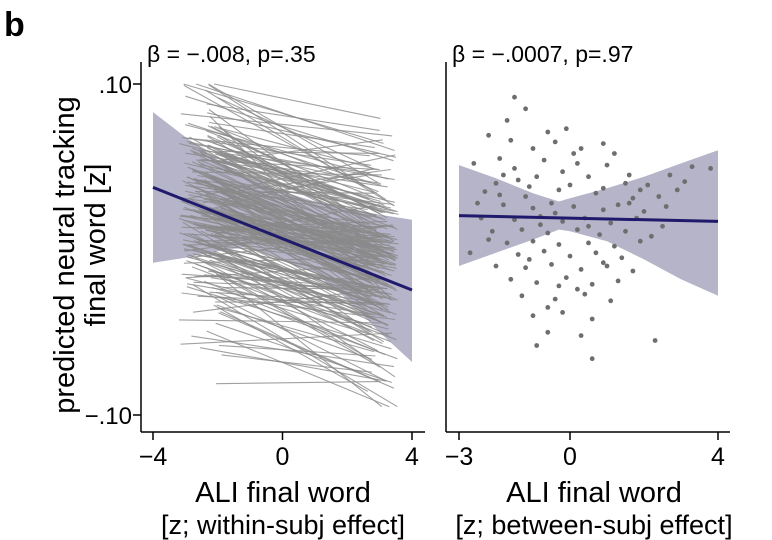 The width and height of the screenshot is (772, 540). What do you see at coordinates (283, 457) in the screenshot?
I see `x-tick-label: 0` at bounding box center [283, 457].